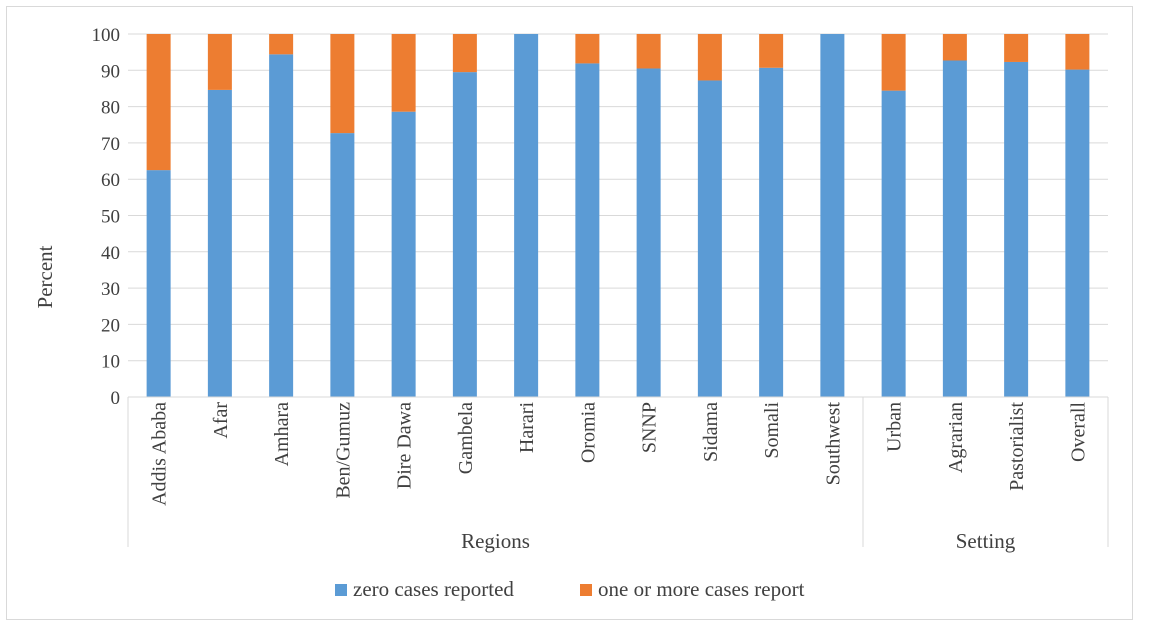  Describe the element at coordinates (106, 35) in the screenshot. I see `y-tick-label: 100` at that location.